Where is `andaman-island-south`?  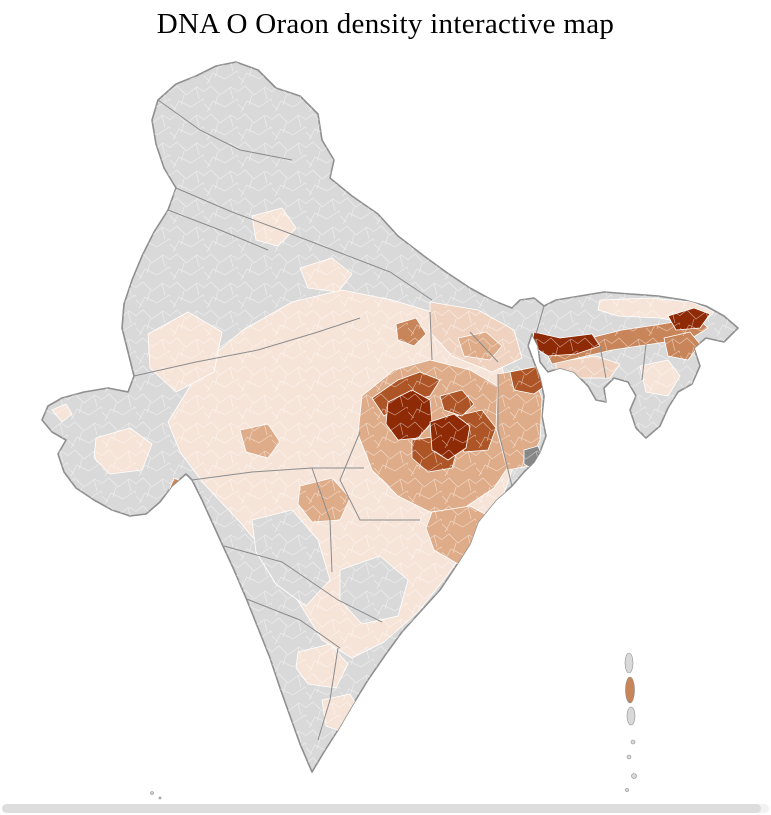 andaman-island-south is located at coordinates (631, 716).